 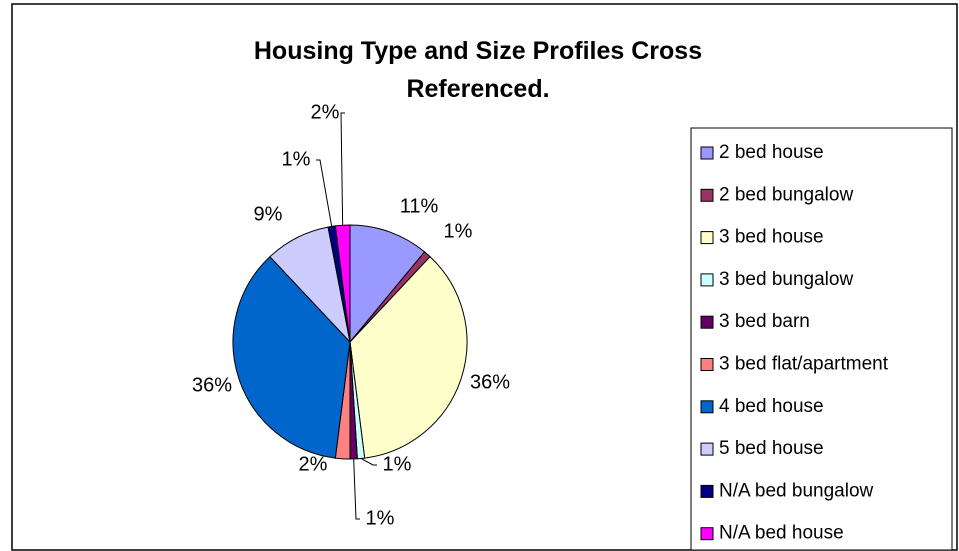 I want to click on legend-label: N/A bed house, so click(x=781, y=533).